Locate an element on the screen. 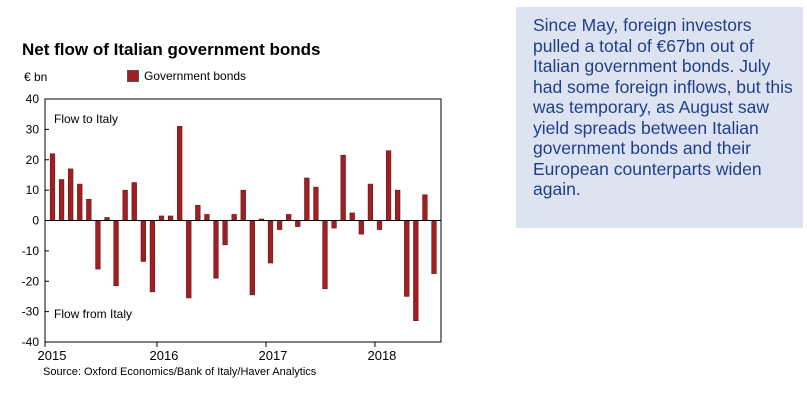 The width and height of the screenshot is (807, 400). y-tick-label: -40 is located at coordinates (31, 342).